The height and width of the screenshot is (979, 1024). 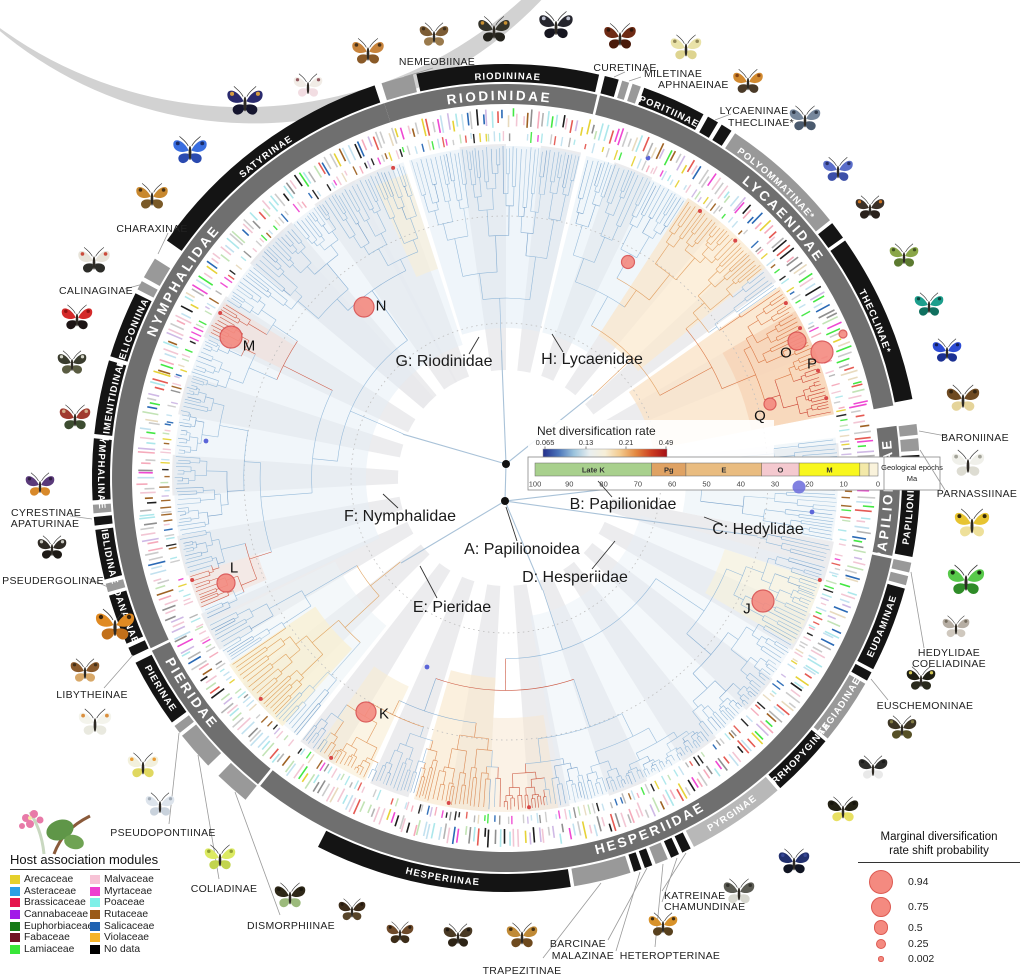 I want to click on subfamily-ring-charaxinae, so click(x=157, y=272).